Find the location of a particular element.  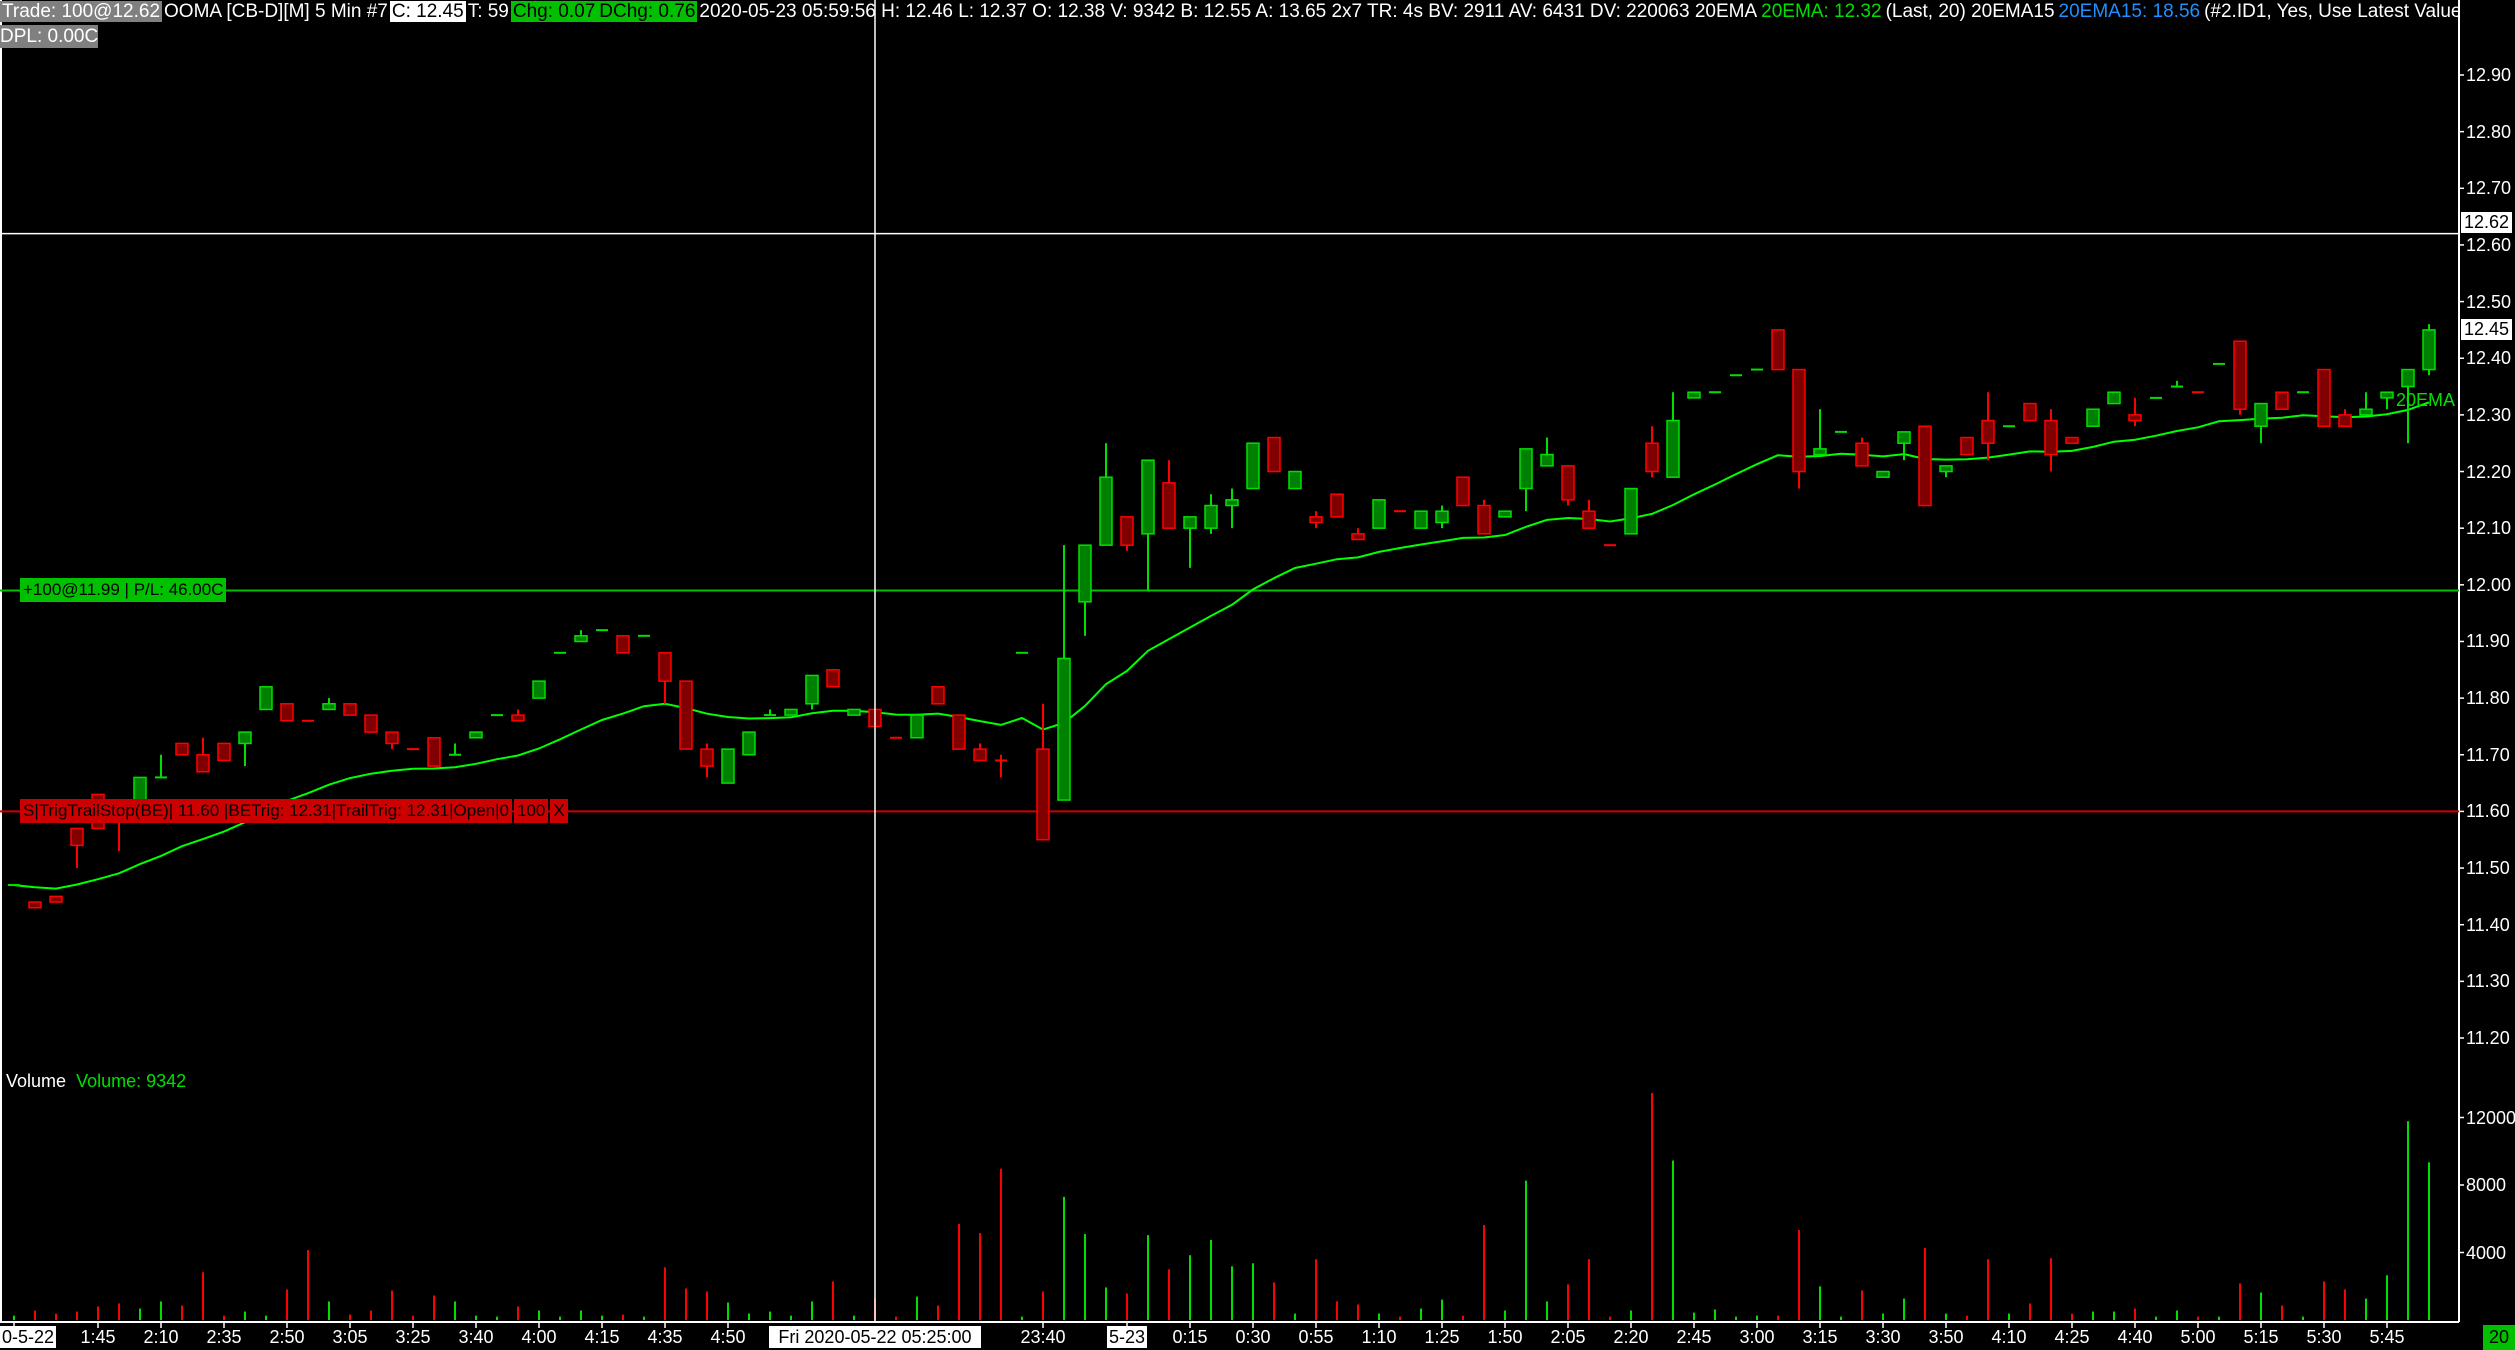

bars-badge: 20 is located at coordinates (2499, 1337).